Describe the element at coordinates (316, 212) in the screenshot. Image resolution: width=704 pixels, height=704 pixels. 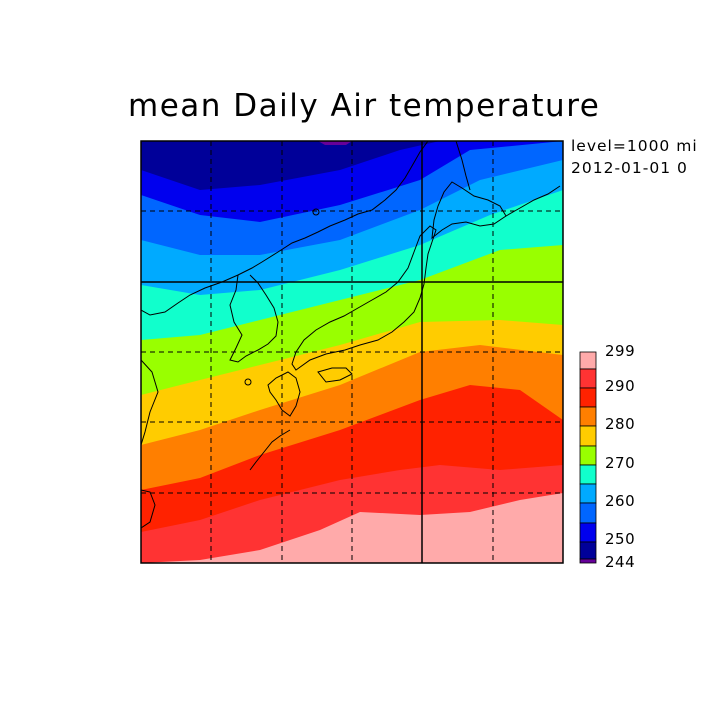
I see `island-ulleung` at that location.